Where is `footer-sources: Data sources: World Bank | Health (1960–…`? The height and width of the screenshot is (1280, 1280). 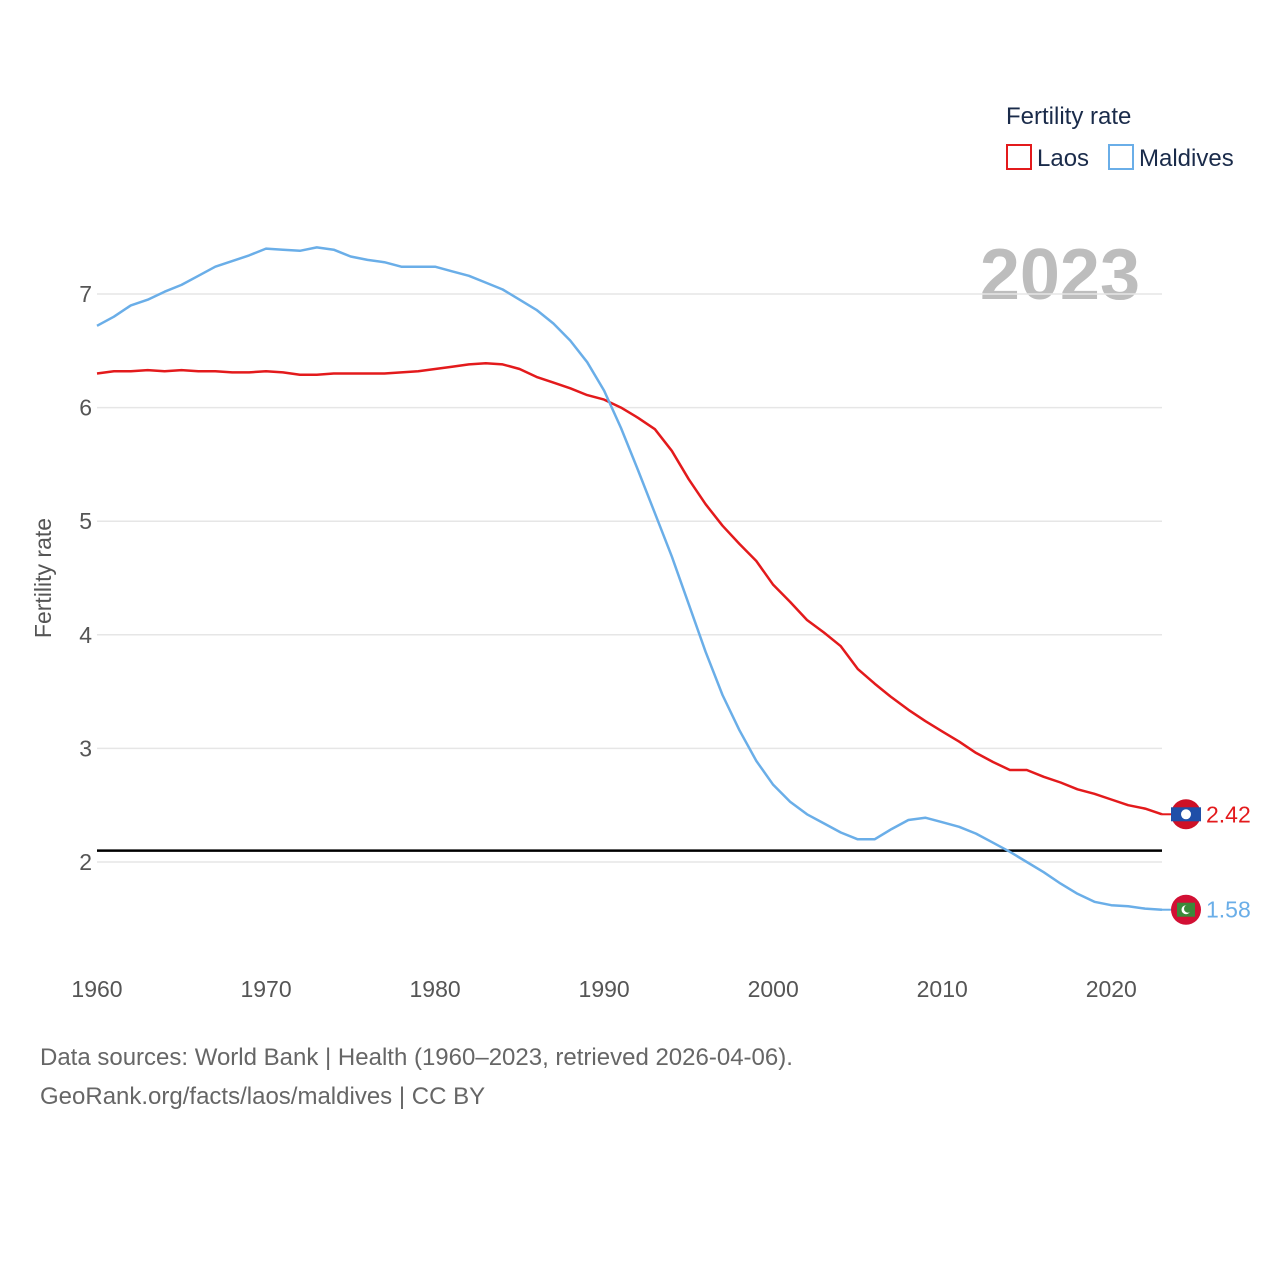 footer-sources: Data sources: World Bank | Health (1960–… is located at coordinates (416, 1057).